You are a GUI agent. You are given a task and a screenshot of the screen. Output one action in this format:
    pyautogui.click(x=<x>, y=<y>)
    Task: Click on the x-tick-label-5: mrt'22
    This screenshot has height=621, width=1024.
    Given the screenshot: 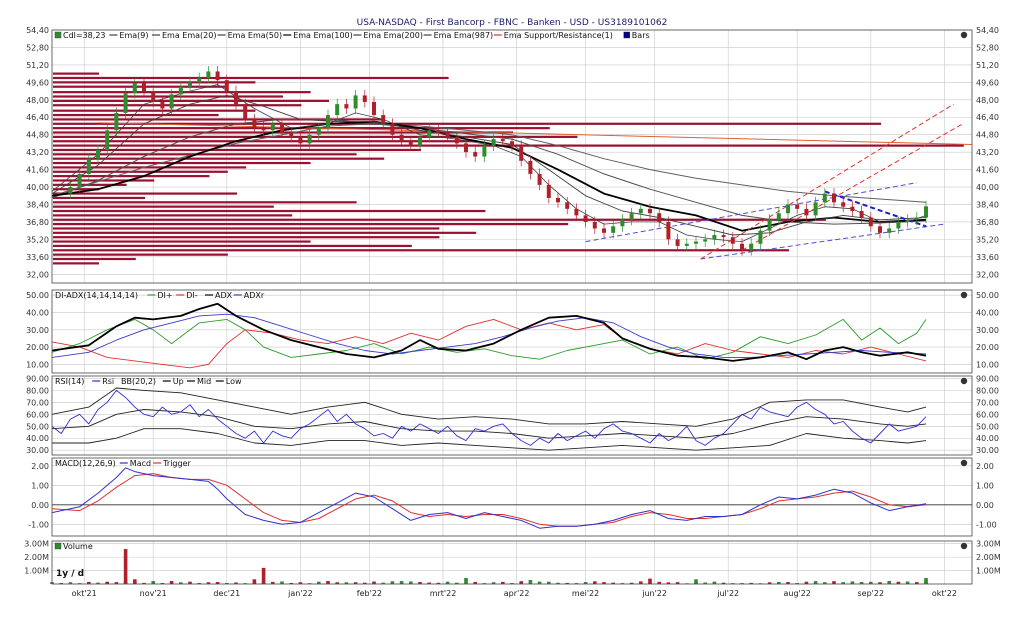 What is the action you would take?
    pyautogui.click(x=443, y=593)
    